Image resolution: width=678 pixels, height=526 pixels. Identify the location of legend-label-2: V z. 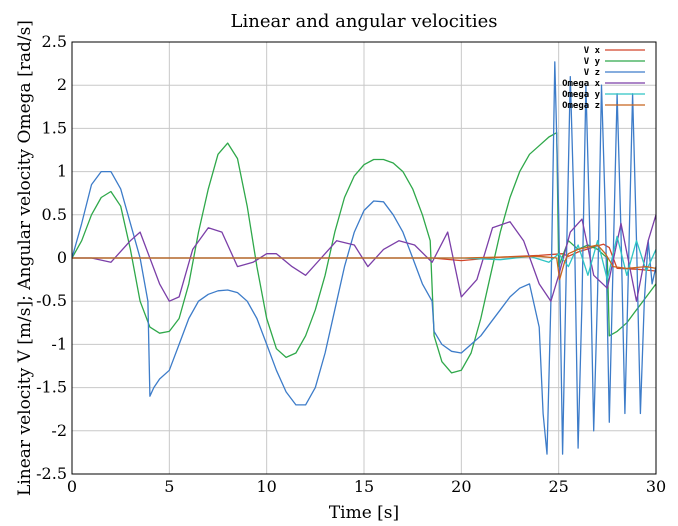
(592, 73).